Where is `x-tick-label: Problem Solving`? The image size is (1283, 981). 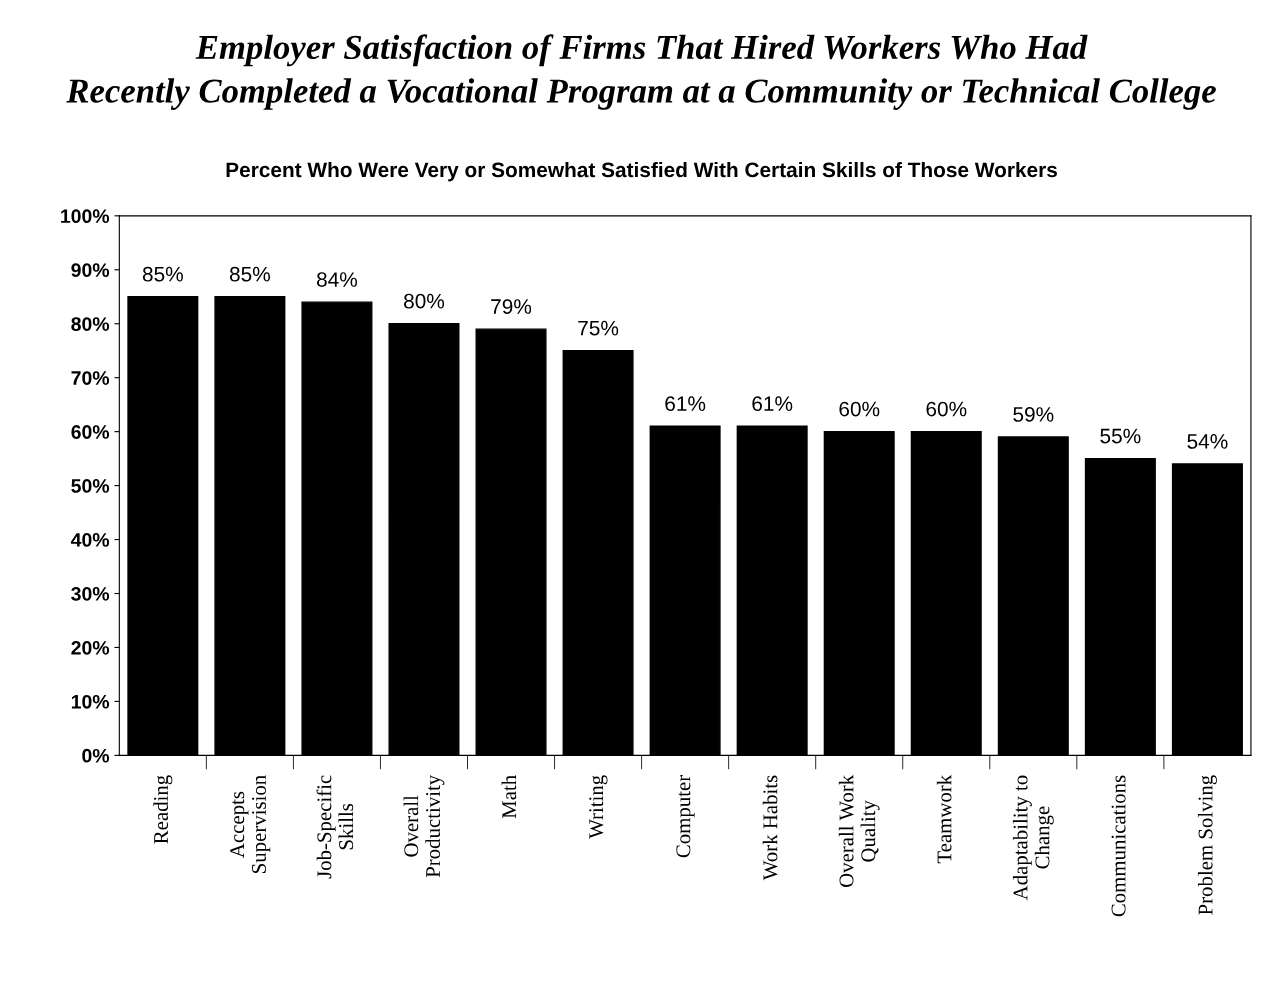 x-tick-label: Problem Solving is located at coordinates (1207, 845).